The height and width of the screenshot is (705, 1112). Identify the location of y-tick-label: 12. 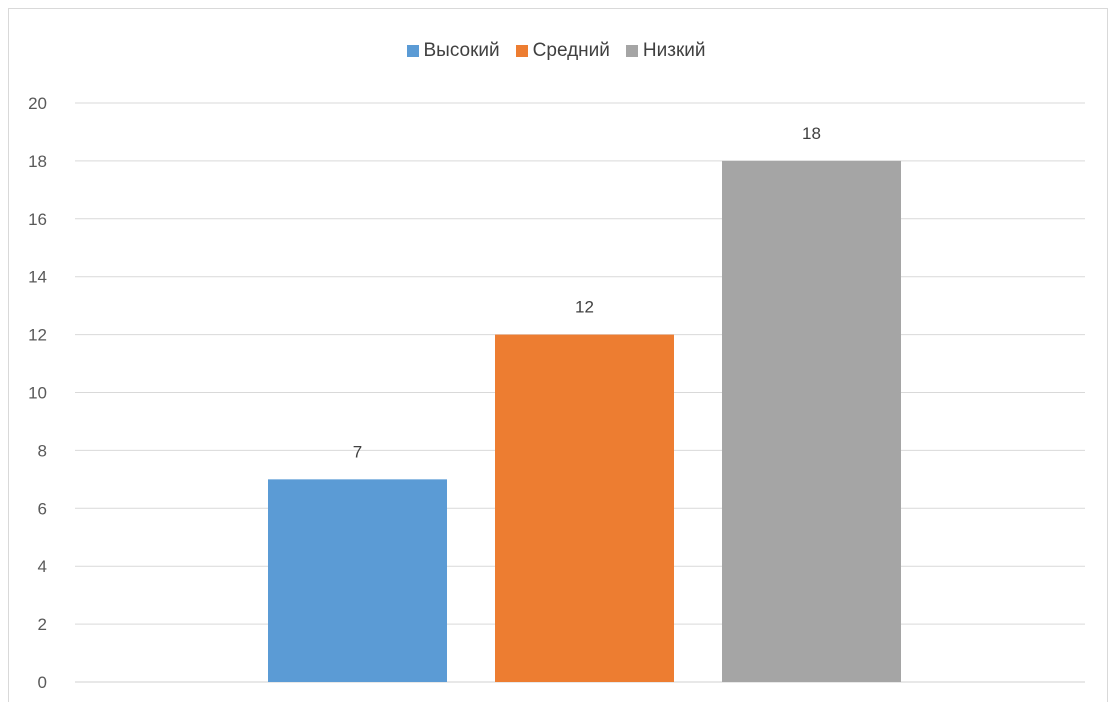
(37, 335).